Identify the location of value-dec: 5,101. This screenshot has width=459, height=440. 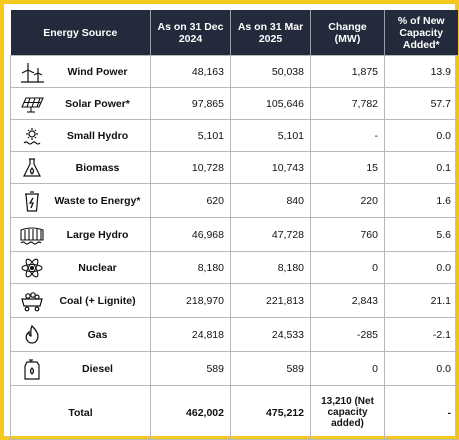
(190, 135).